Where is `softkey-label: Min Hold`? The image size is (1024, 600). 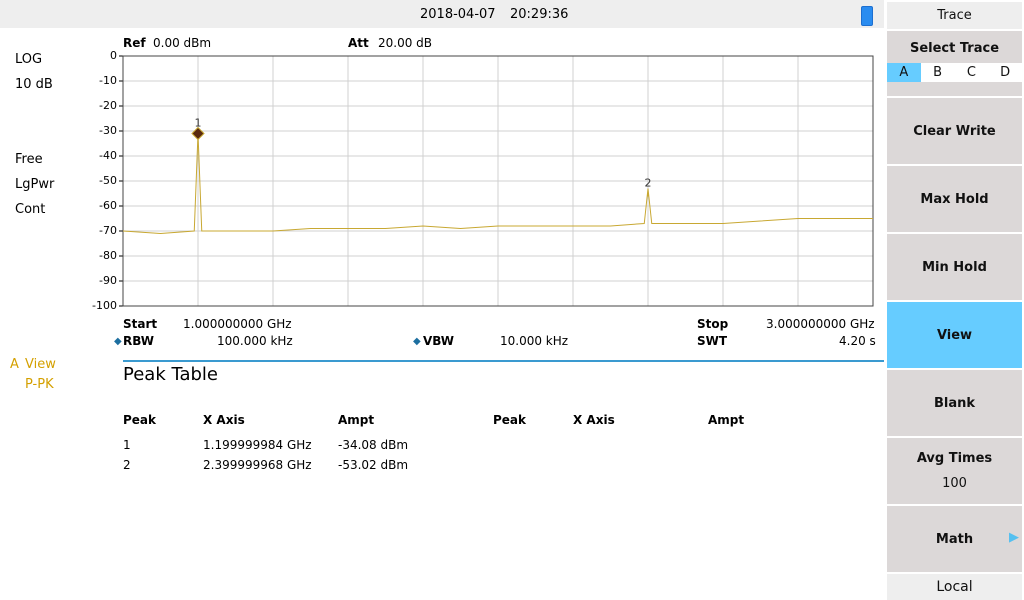 softkey-label: Min Hold is located at coordinates (954, 267).